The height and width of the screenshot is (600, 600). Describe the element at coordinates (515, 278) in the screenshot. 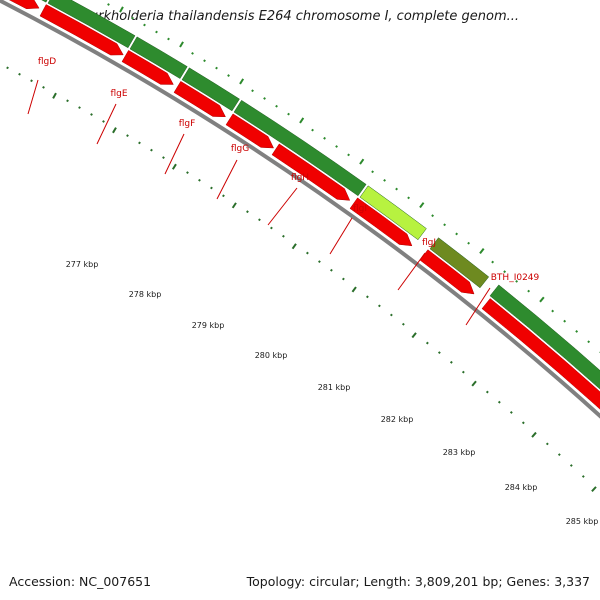

I see `gene-label: BTH_I0249` at that location.